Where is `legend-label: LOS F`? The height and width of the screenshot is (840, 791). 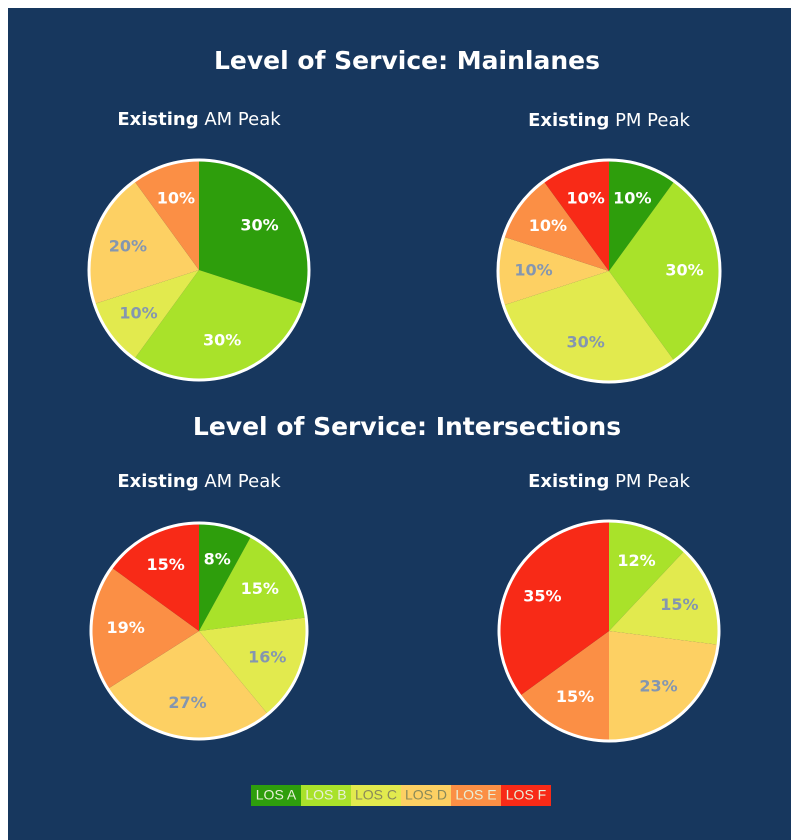
legend-label: LOS F is located at coordinates (526, 795).